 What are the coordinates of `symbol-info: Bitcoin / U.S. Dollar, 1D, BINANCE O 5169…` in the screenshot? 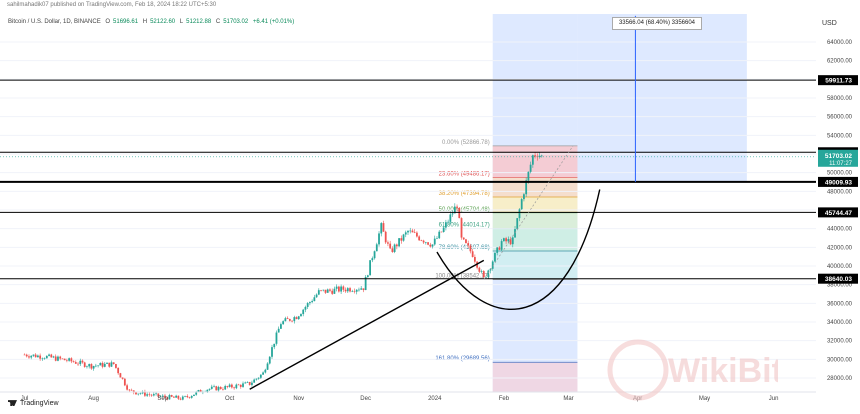 It's located at (152, 22).